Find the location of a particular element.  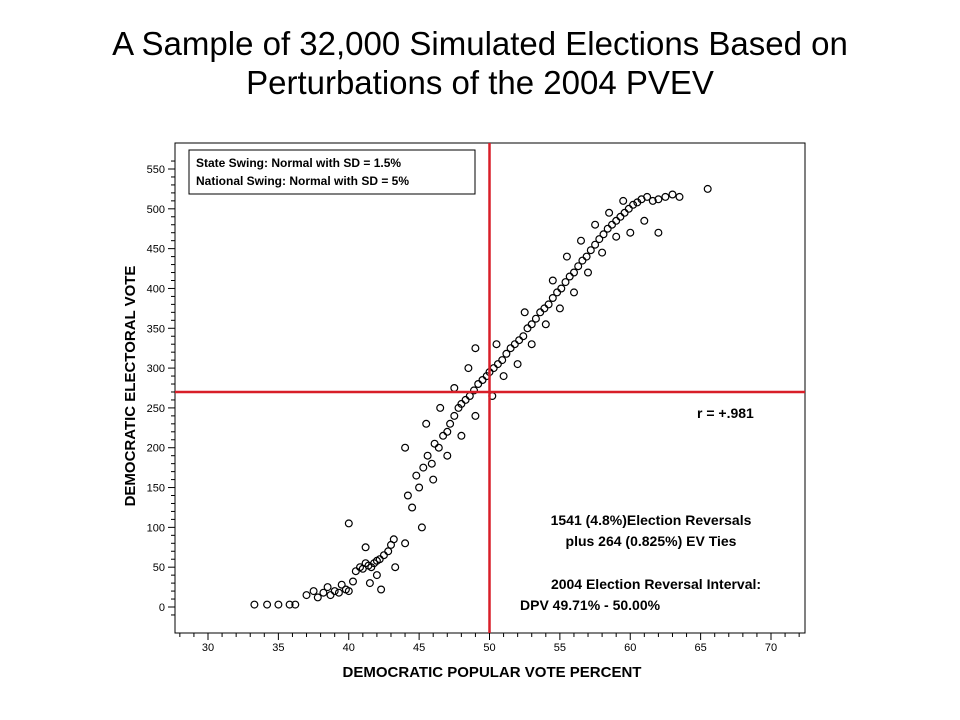

x-tick-label: 30 is located at coordinates (208, 648).